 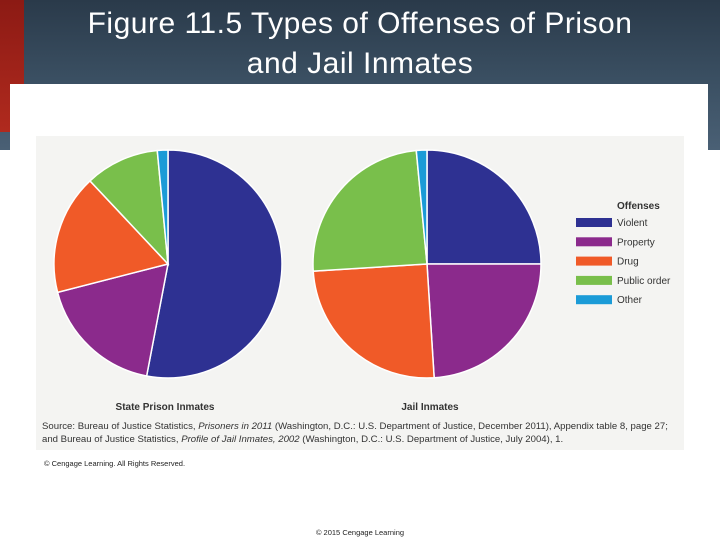 I want to click on pie-slice-jail-drug, so click(x=373, y=321).